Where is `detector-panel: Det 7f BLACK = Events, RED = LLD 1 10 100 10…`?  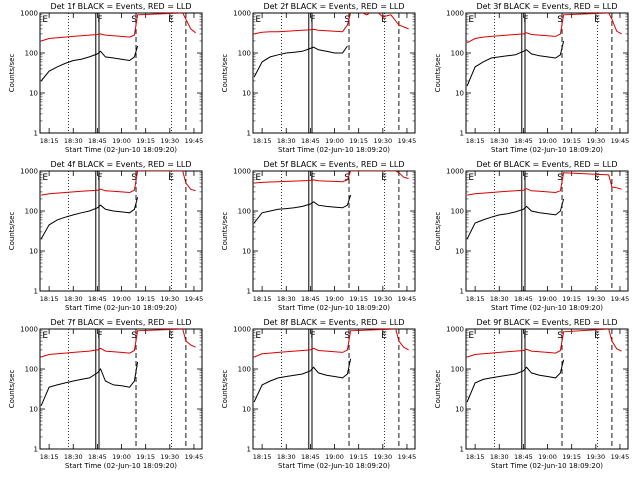
detector-panel: Det 7f BLACK = Events, RED = LLD 1 10 100 10… is located at coordinates (105, 394).